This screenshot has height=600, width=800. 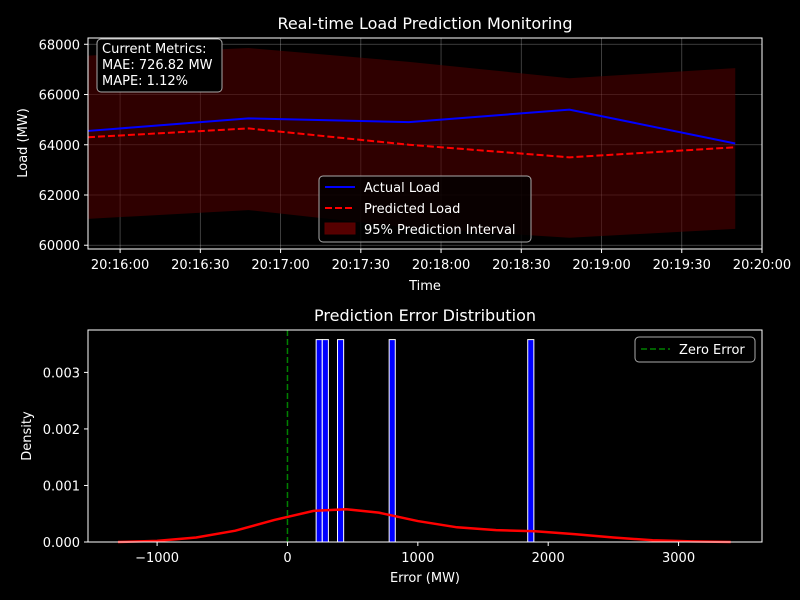 I want to click on legend-interval-label: 95% Prediction Interval, so click(x=440, y=230).